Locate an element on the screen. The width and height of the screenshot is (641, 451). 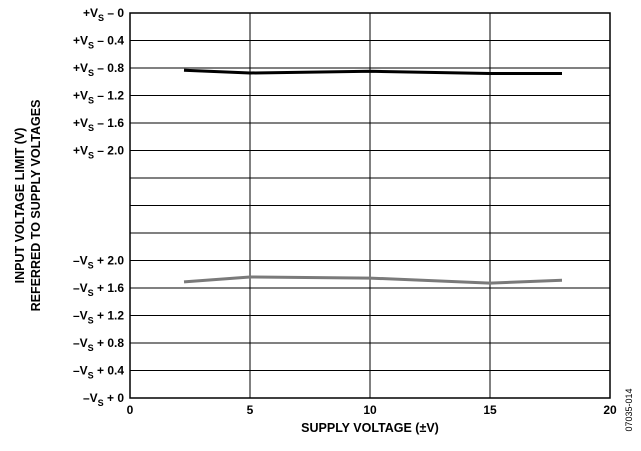
x-tick-label: 15 is located at coordinates (490, 410).